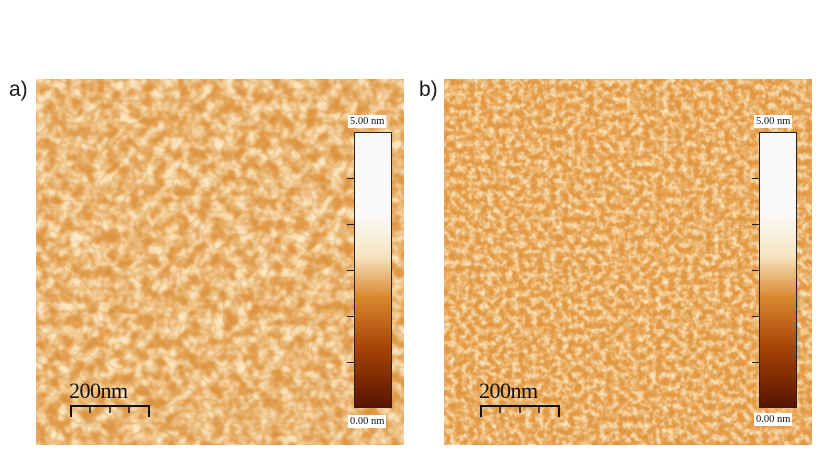 The image size is (830, 467). Describe the element at coordinates (98, 390) in the screenshot. I see `scale-bar-a-label: 200nm` at that location.